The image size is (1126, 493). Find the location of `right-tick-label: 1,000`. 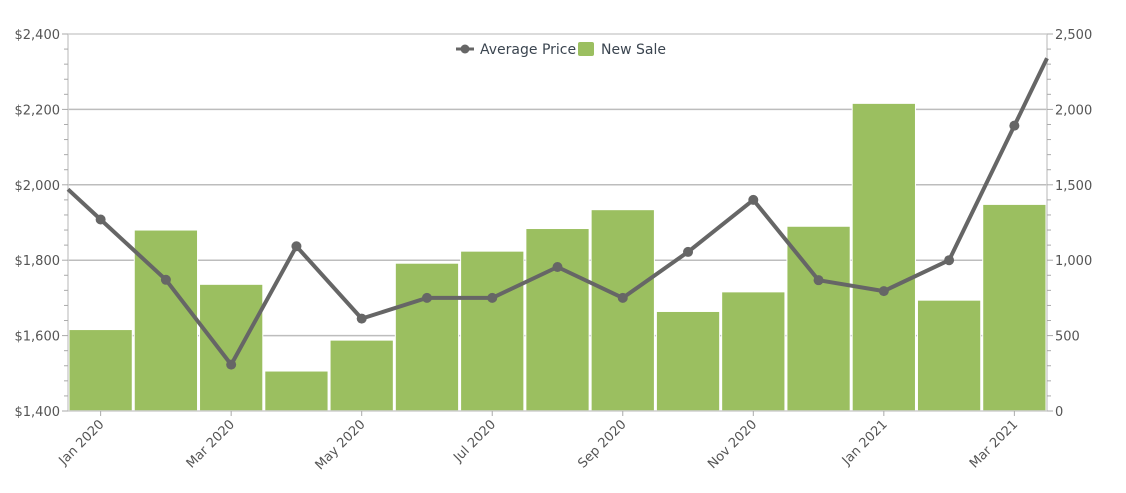

right-tick-label: 1,000 is located at coordinates (1073, 261).